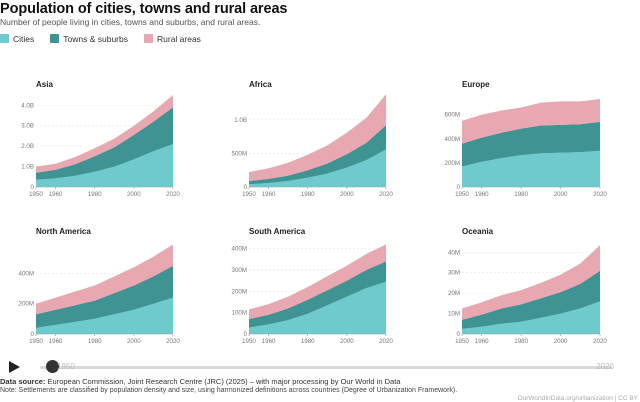  What do you see at coordinates (66, 366) in the screenshot?
I see `timeline-start-label: 1950` at bounding box center [66, 366].